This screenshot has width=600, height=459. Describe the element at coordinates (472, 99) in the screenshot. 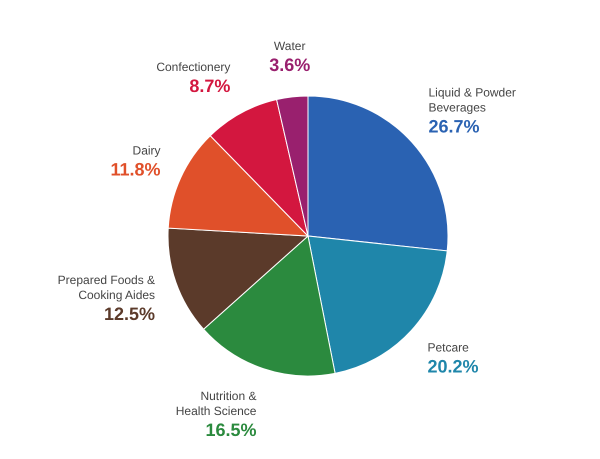

I see `slice-label: Liquid & Powder Beverages` at that location.